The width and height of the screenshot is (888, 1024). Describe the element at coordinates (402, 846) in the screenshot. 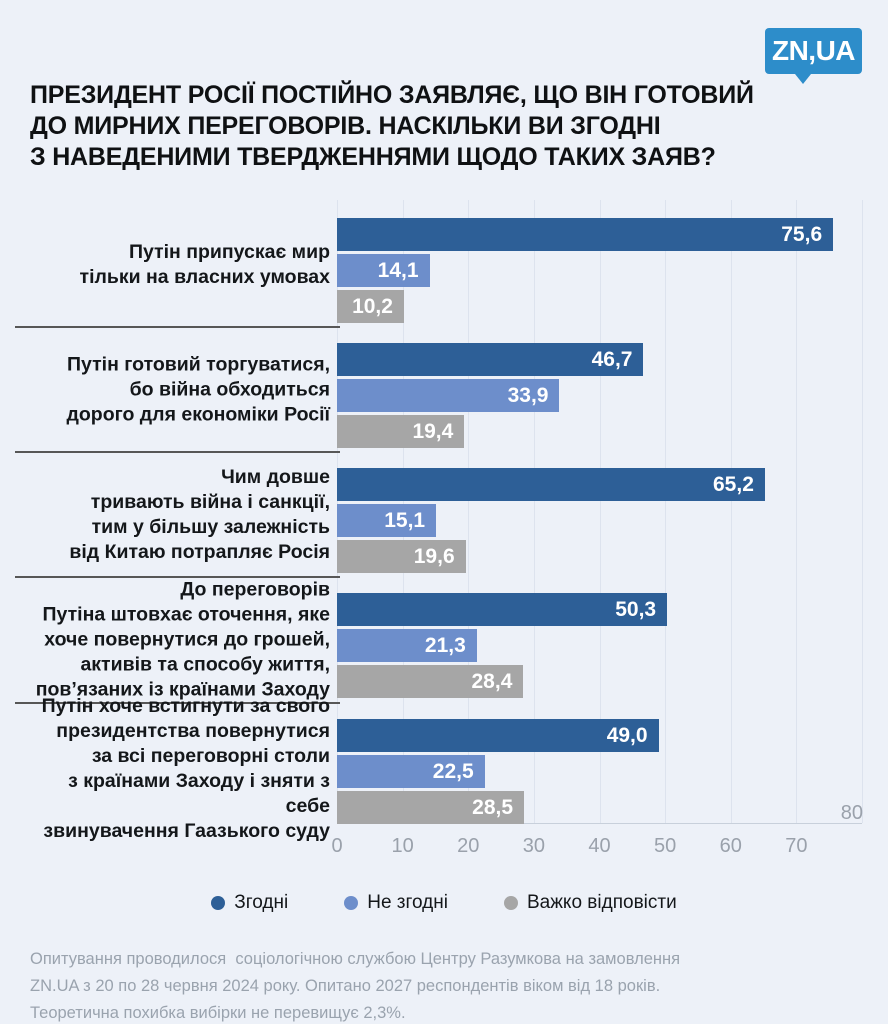

I see `axis-tick-label: 10` at that location.